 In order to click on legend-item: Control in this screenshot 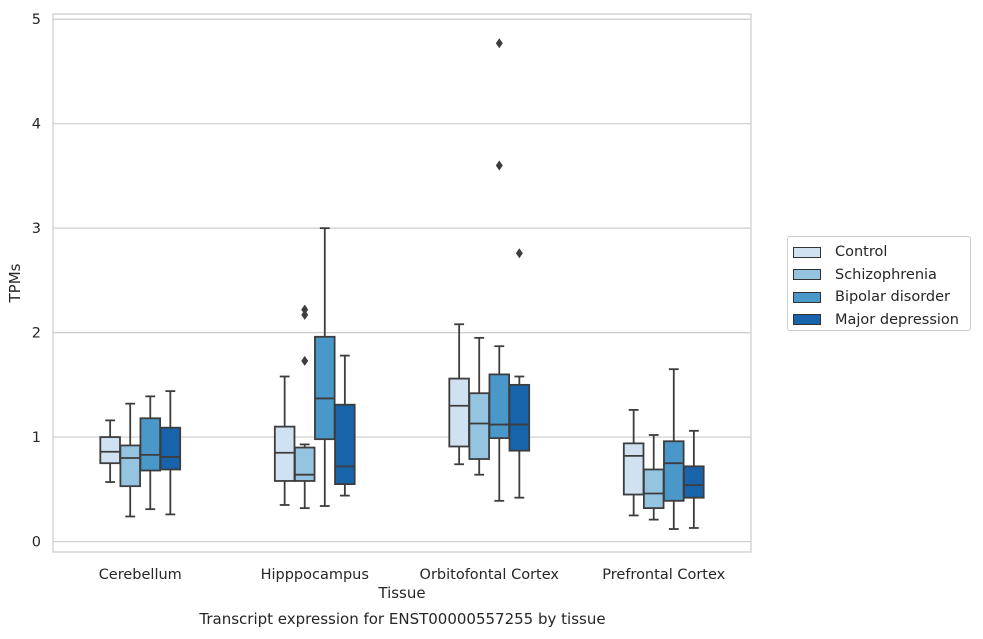, I will do `click(881, 252)`.